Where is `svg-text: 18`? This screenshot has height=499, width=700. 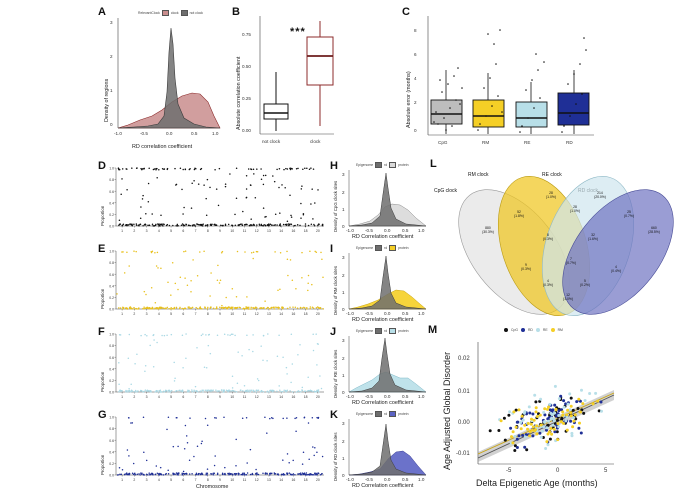 svg-text: 18 is located at coordinates (306, 480).